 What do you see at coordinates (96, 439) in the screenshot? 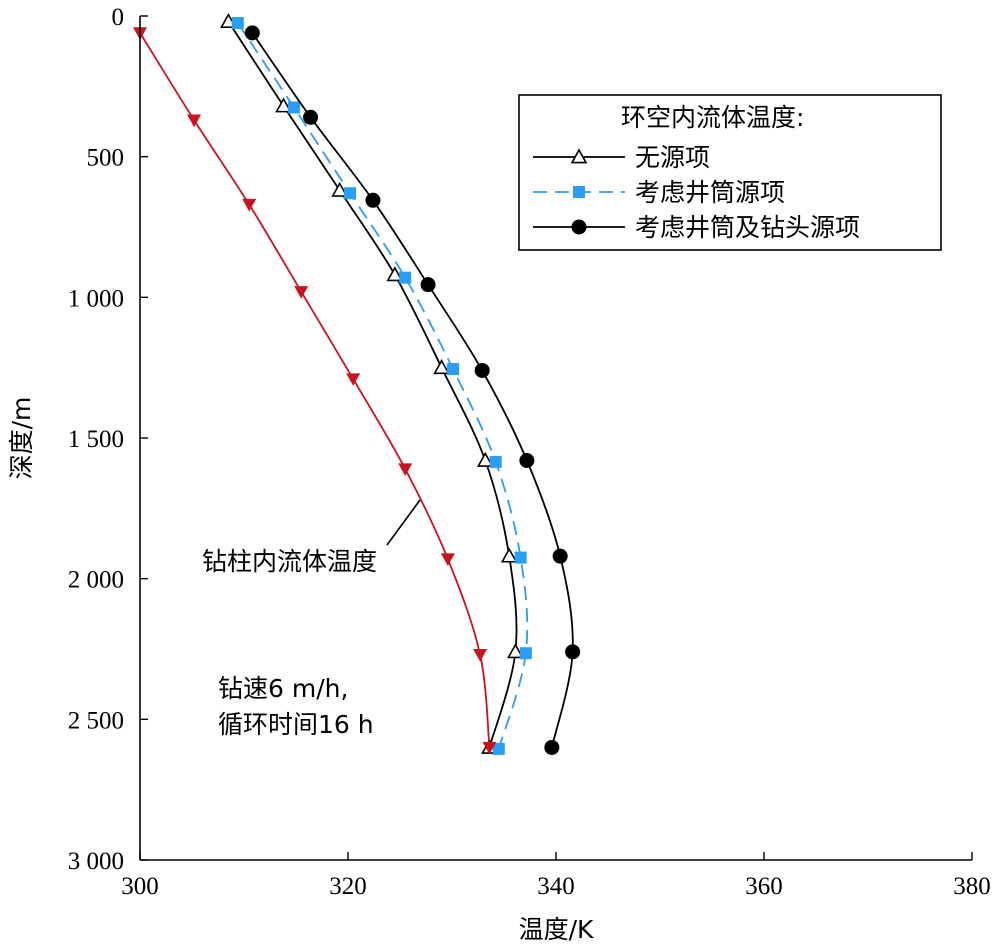
I see `y-tick-label-3: 1 500` at bounding box center [96, 439].